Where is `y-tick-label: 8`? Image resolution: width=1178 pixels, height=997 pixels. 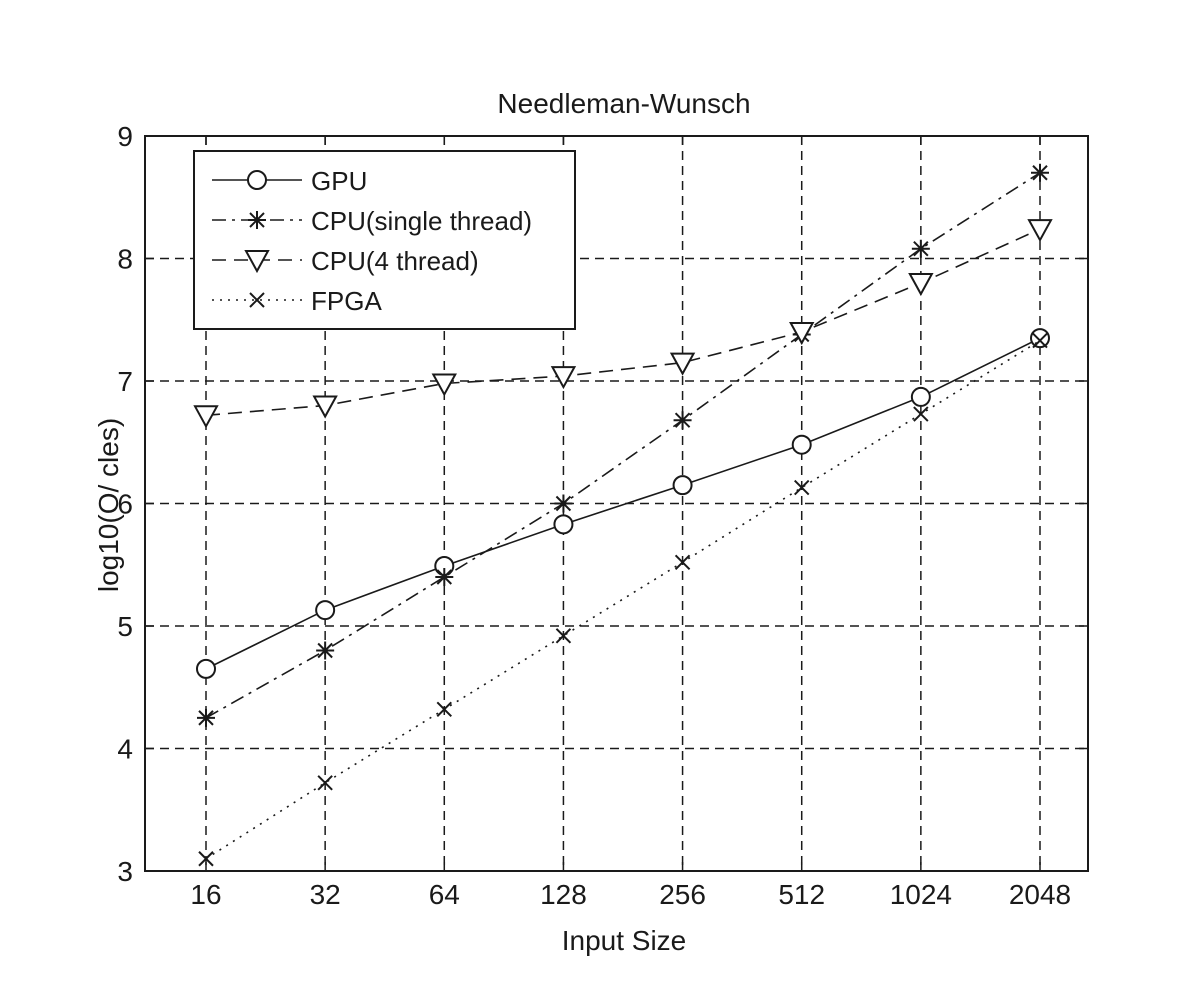 y-tick-label: 8 is located at coordinates (125, 259).